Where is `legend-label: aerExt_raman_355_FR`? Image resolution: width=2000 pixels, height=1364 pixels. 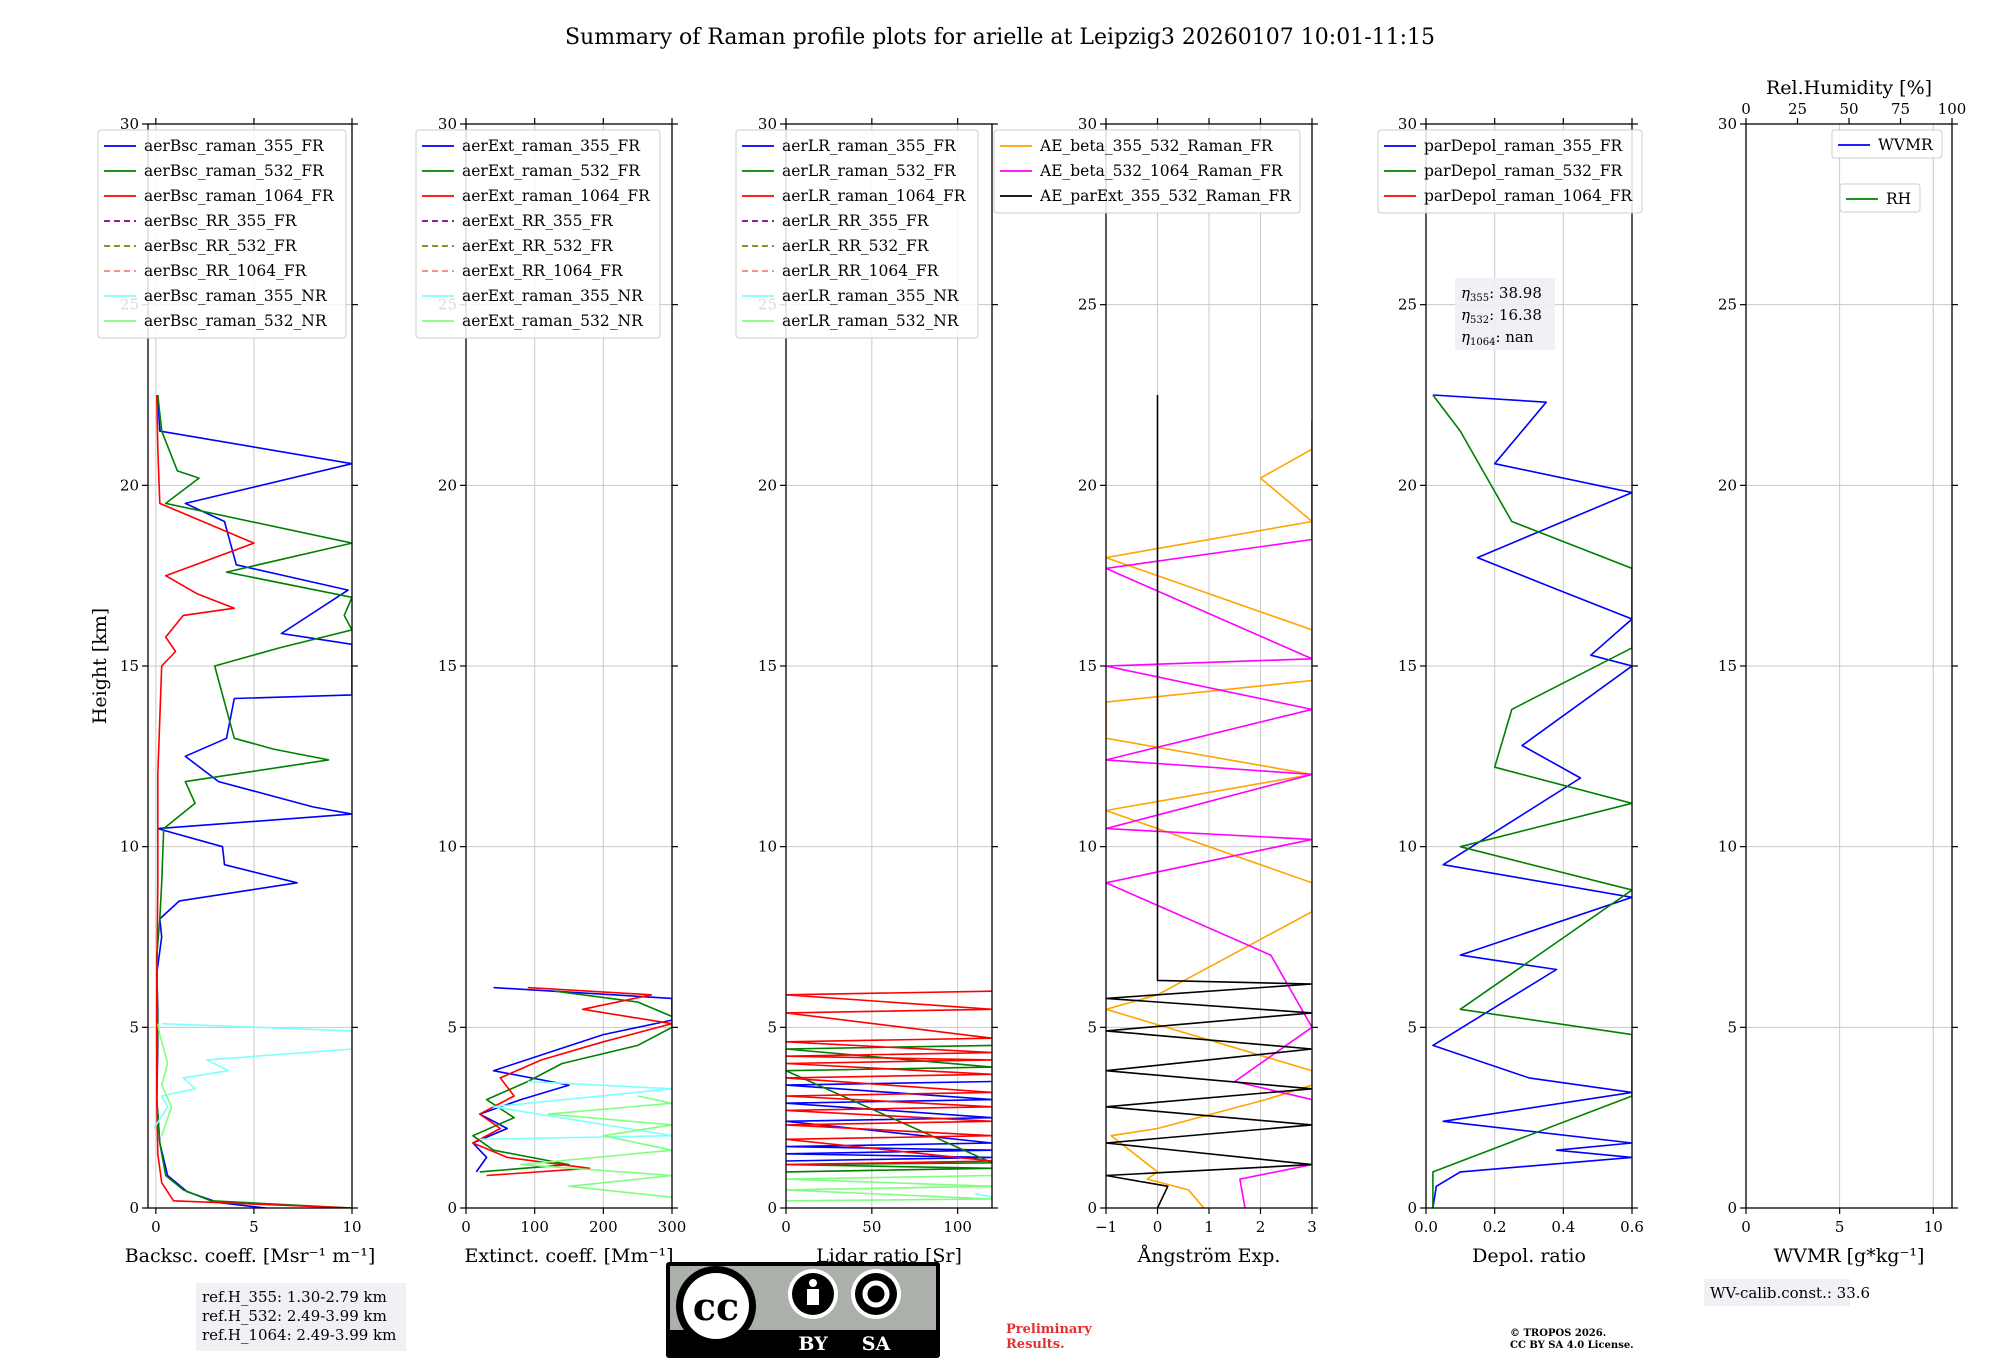
legend-label: aerExt_raman_355_FR is located at coordinates (551, 146).